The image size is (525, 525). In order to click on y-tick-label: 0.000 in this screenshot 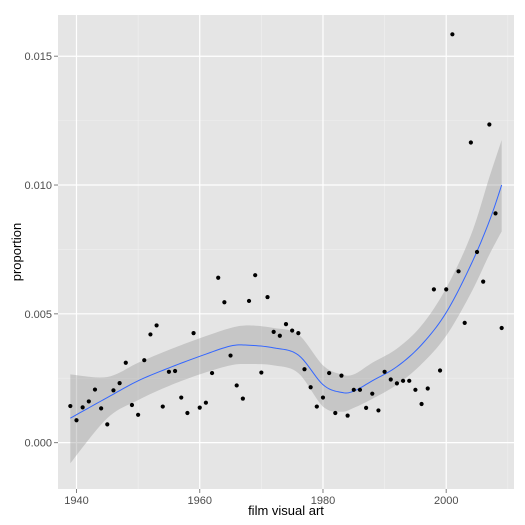, I will do `click(38, 444)`.